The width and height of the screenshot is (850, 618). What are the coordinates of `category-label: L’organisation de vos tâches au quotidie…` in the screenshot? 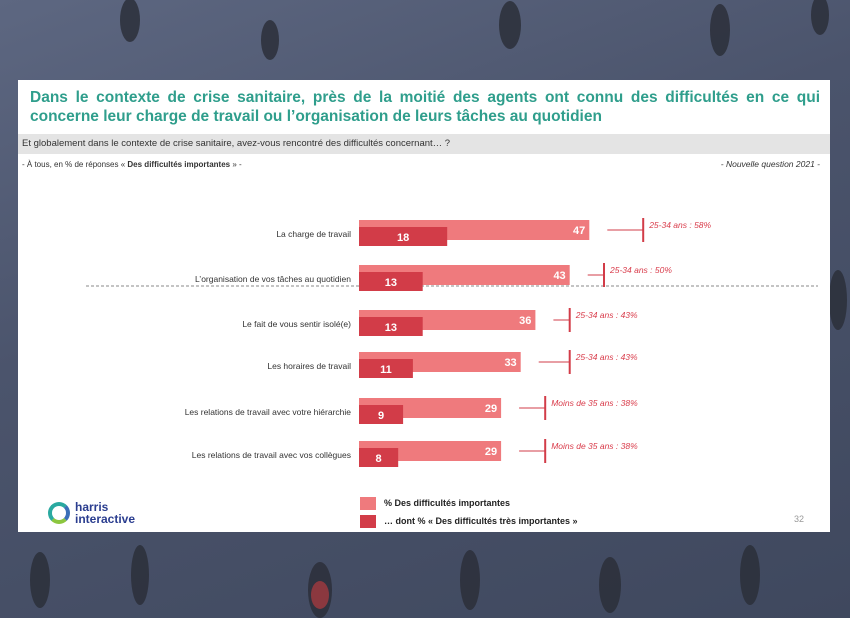 It's located at (273, 279).